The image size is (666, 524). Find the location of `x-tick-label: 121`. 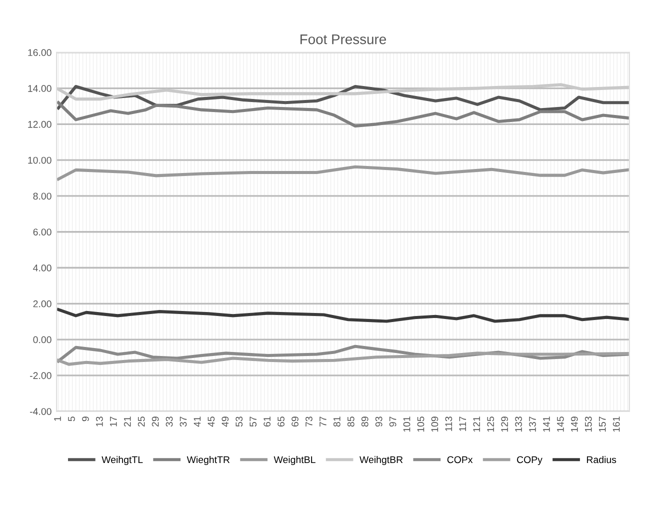

x-tick-label: 121 is located at coordinates (476, 424).